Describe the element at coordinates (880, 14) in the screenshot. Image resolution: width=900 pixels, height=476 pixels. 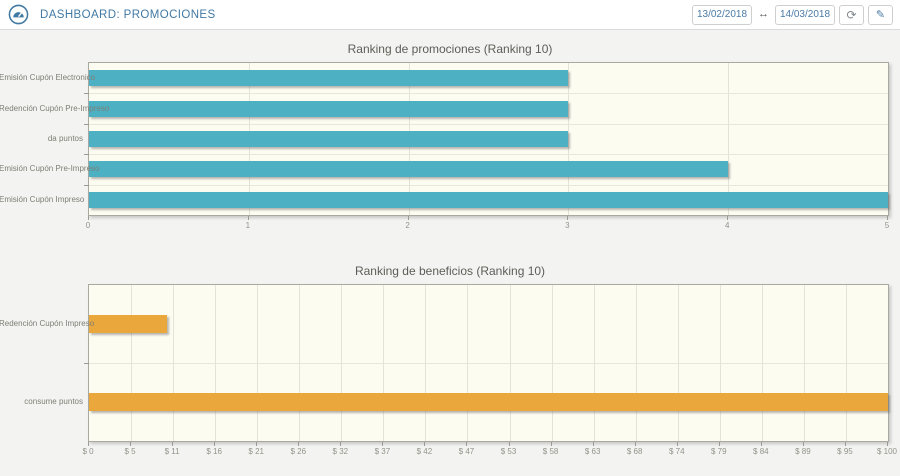
I see `edit-button: ✎` at that location.